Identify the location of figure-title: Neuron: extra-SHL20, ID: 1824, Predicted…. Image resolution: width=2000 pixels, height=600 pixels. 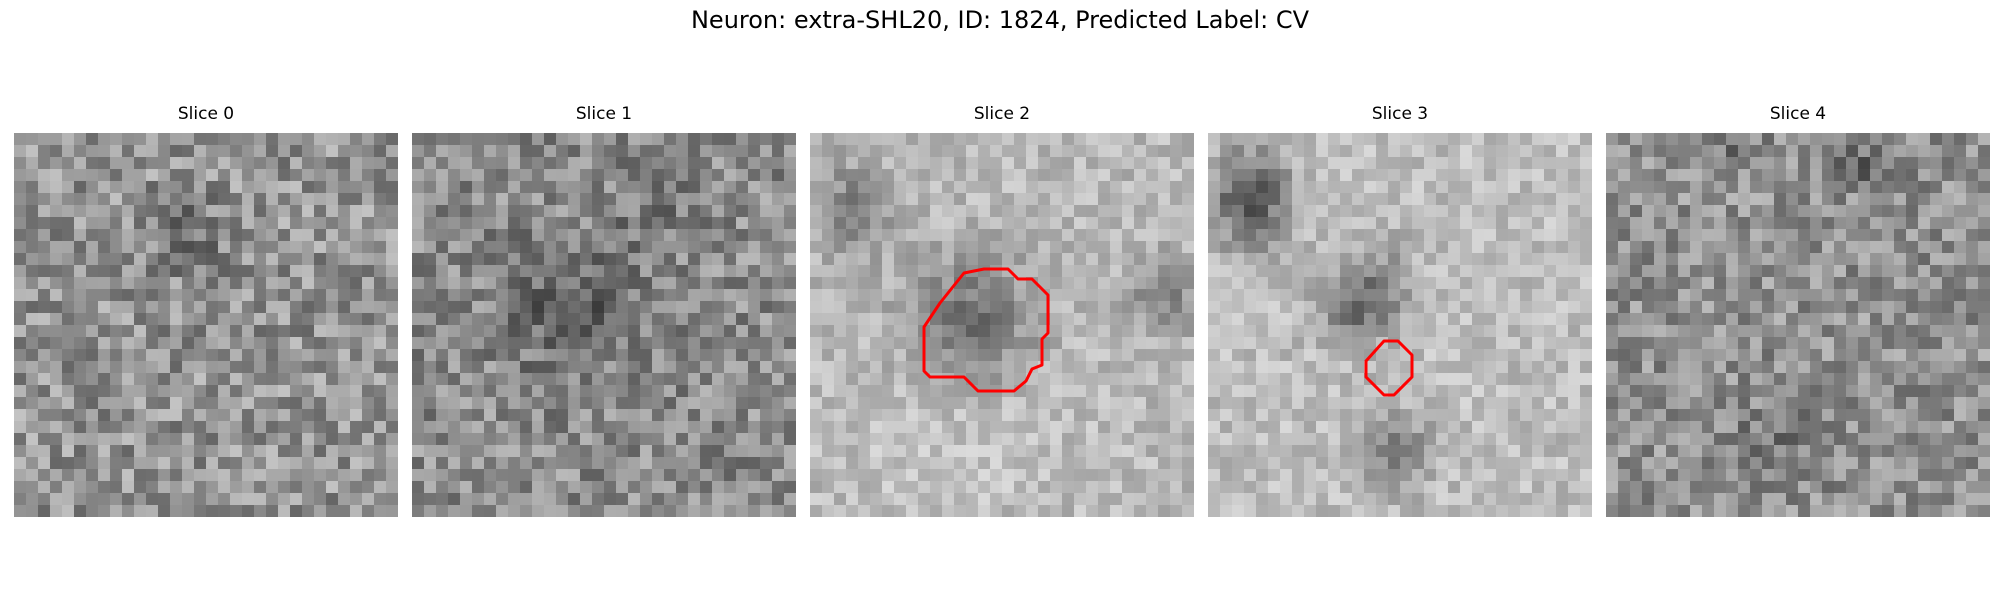
(1000, 20).